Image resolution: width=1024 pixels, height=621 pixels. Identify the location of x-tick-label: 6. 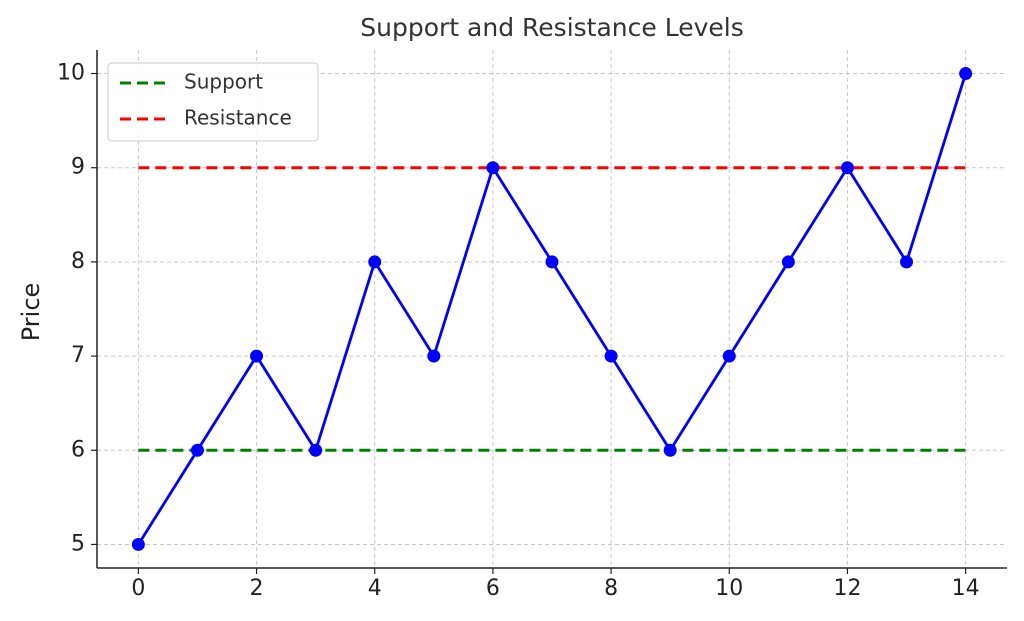
(493, 588).